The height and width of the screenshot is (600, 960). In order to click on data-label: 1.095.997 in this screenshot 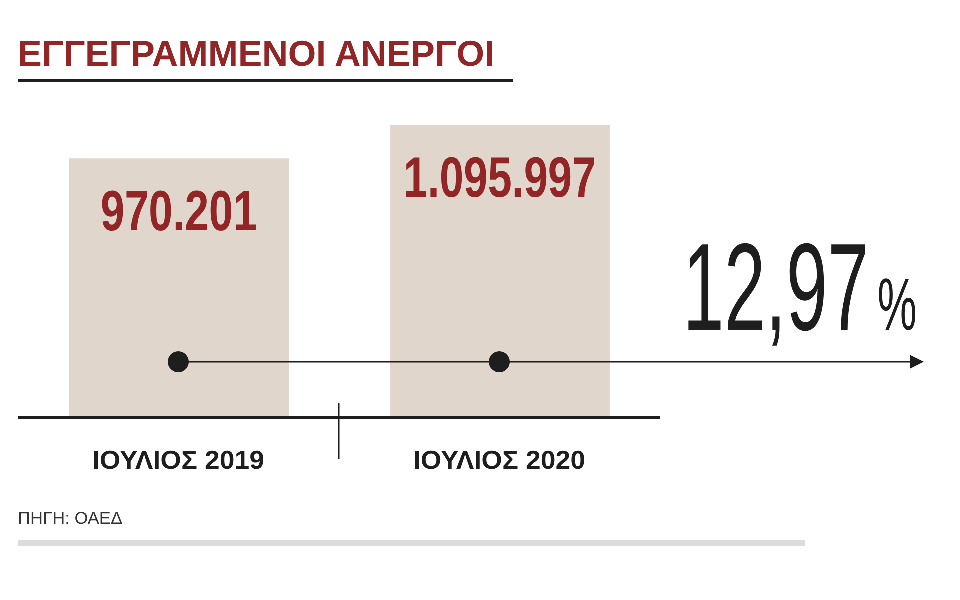, I will do `click(500, 177)`.